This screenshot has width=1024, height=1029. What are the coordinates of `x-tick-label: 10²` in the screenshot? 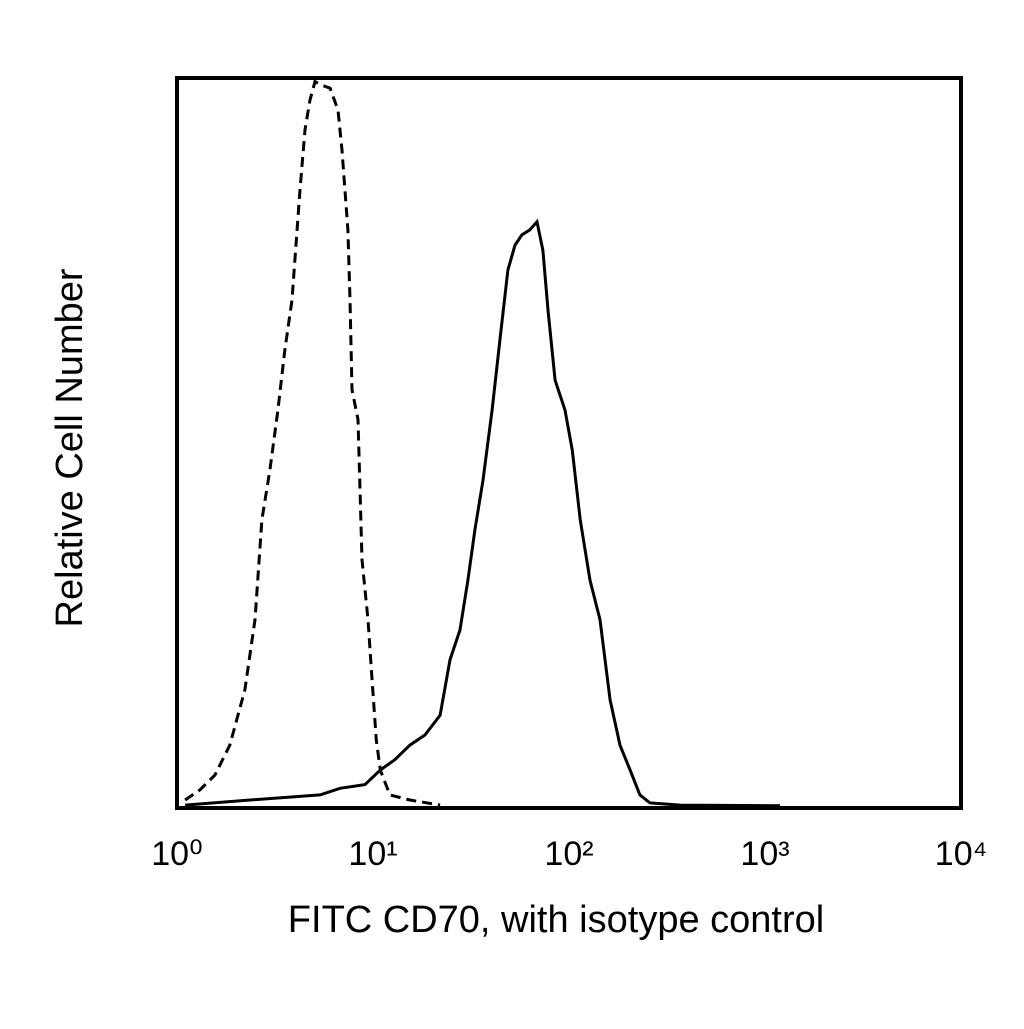 It's located at (568, 854).